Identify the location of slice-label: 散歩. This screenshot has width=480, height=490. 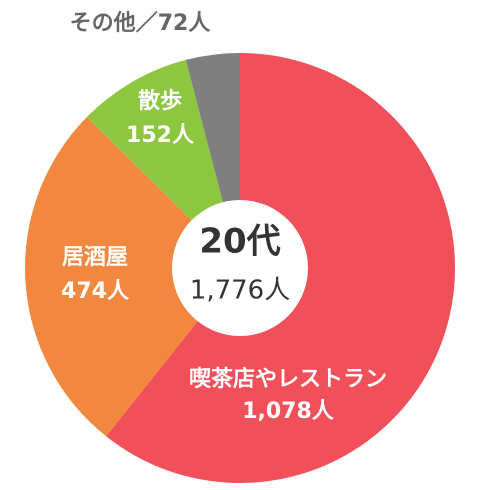
(160, 101).